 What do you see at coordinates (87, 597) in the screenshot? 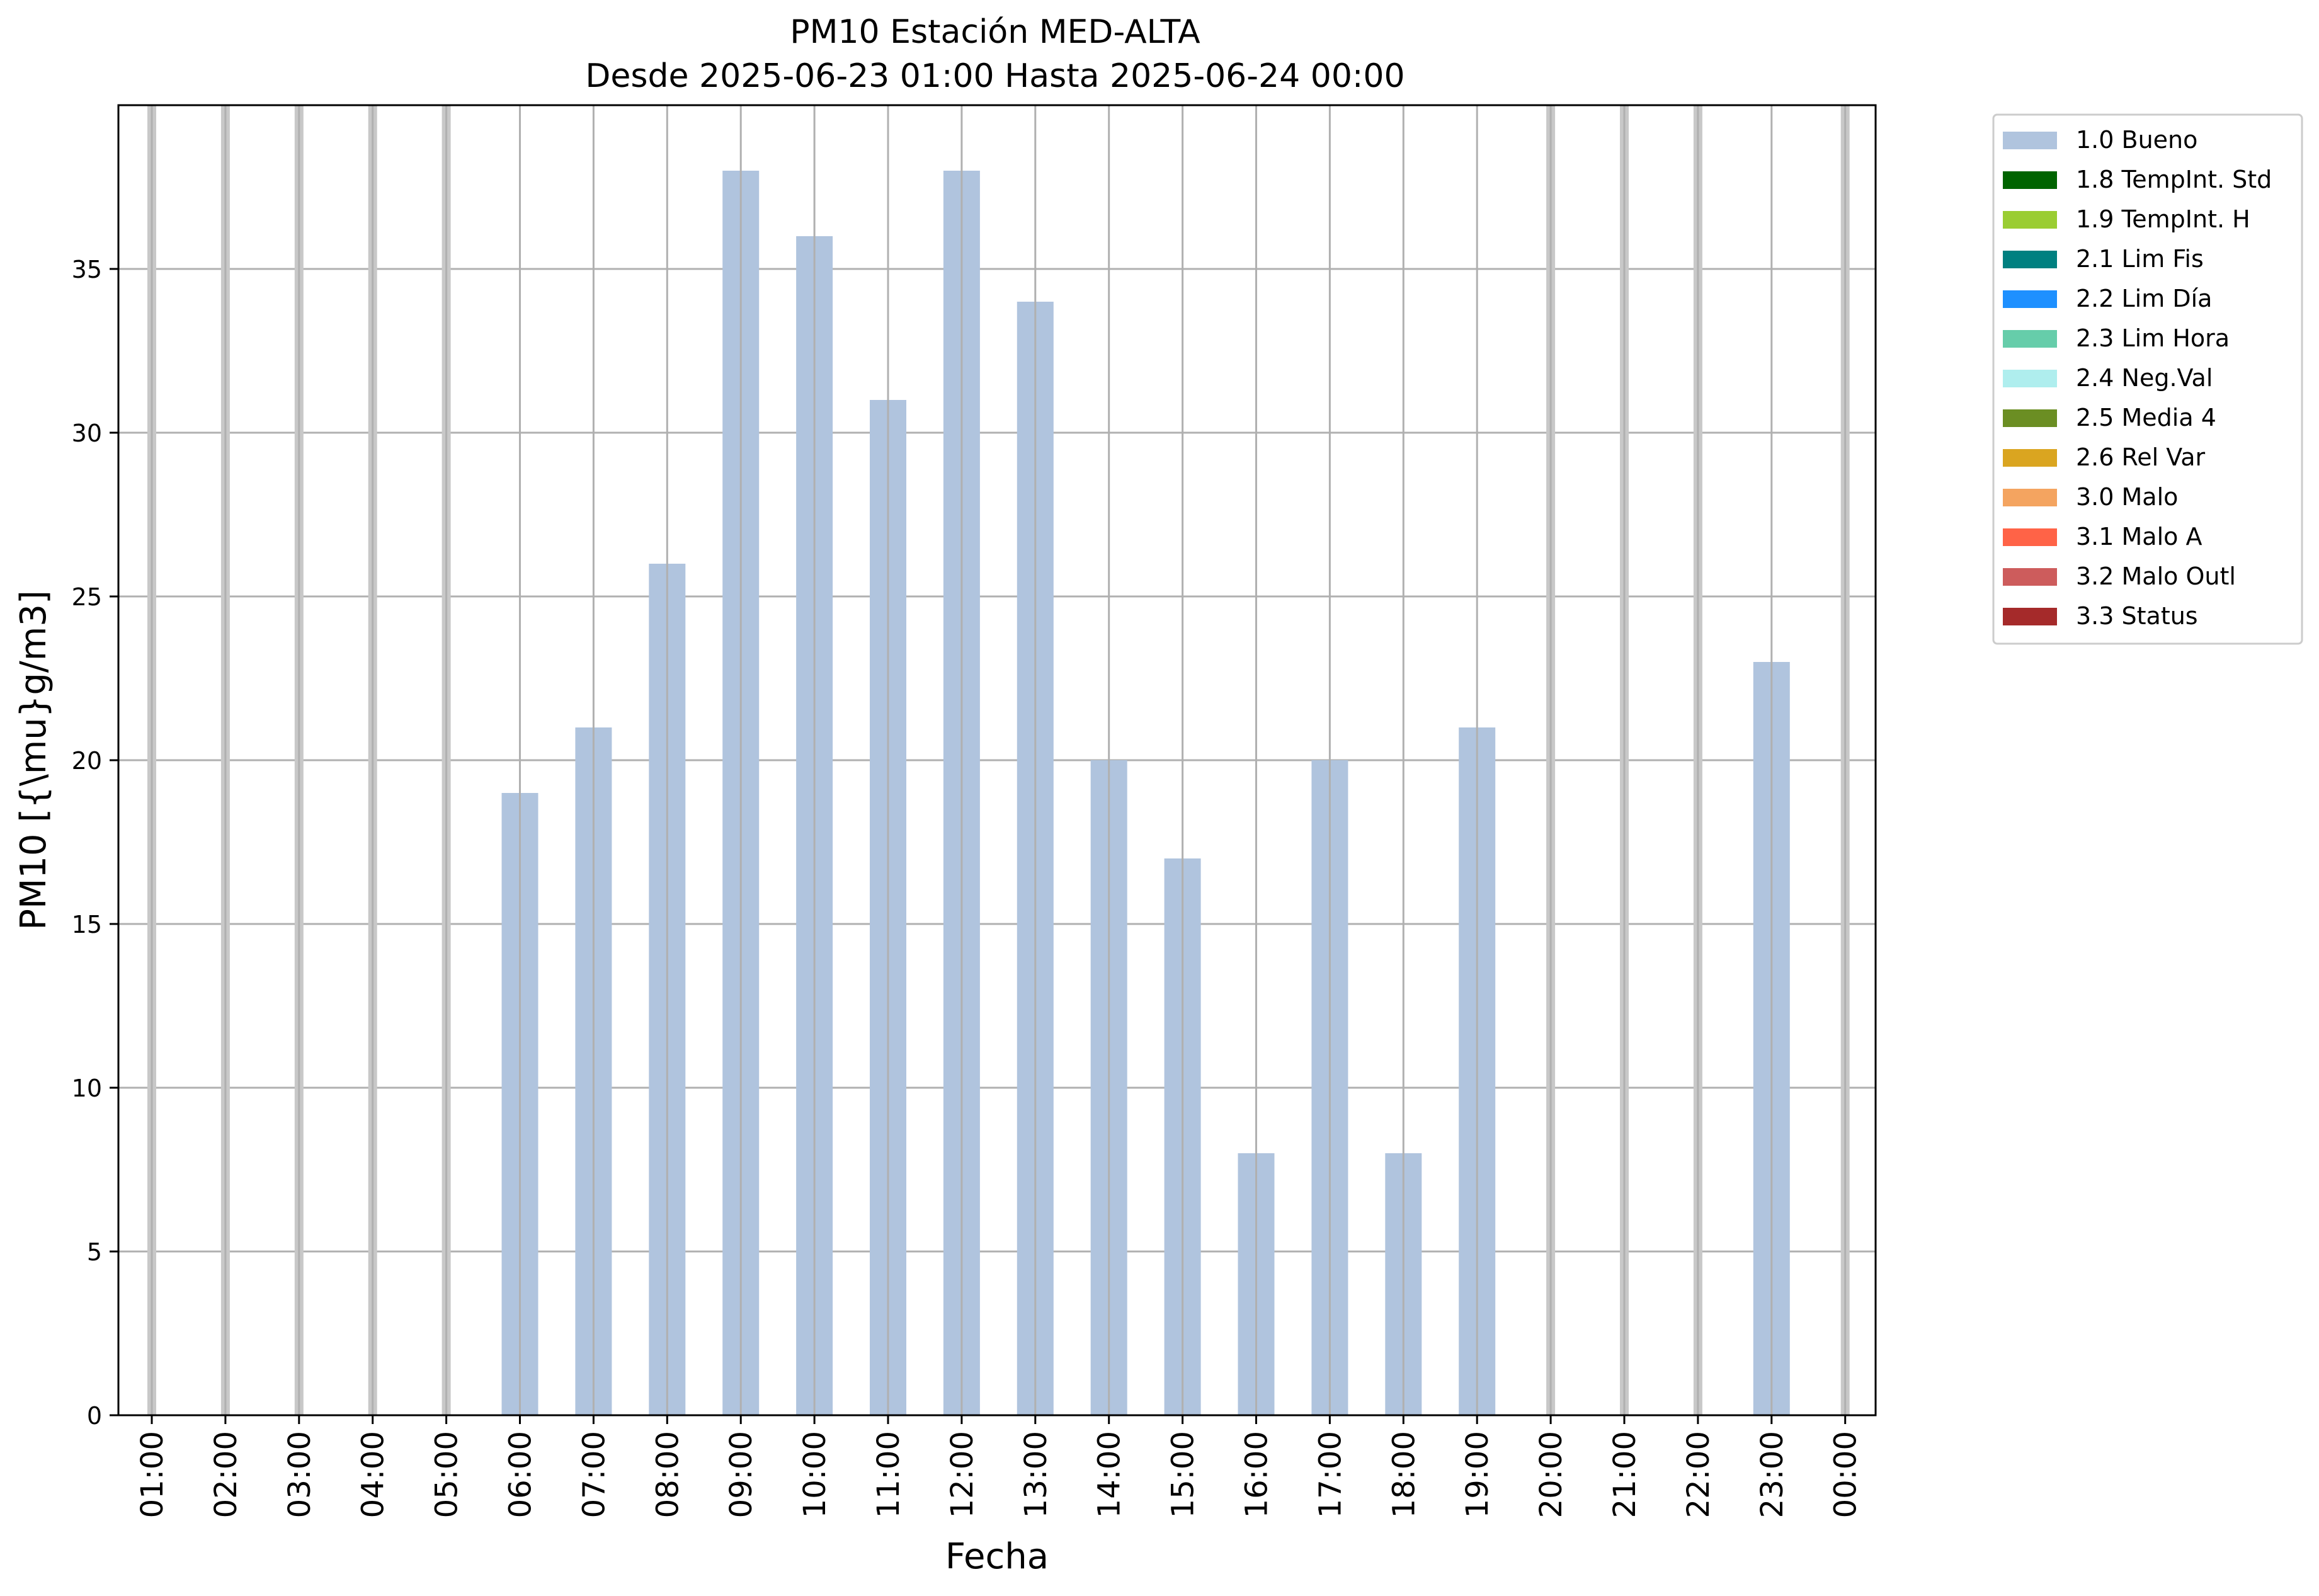
I see `y-tick-label: 25` at bounding box center [87, 597].